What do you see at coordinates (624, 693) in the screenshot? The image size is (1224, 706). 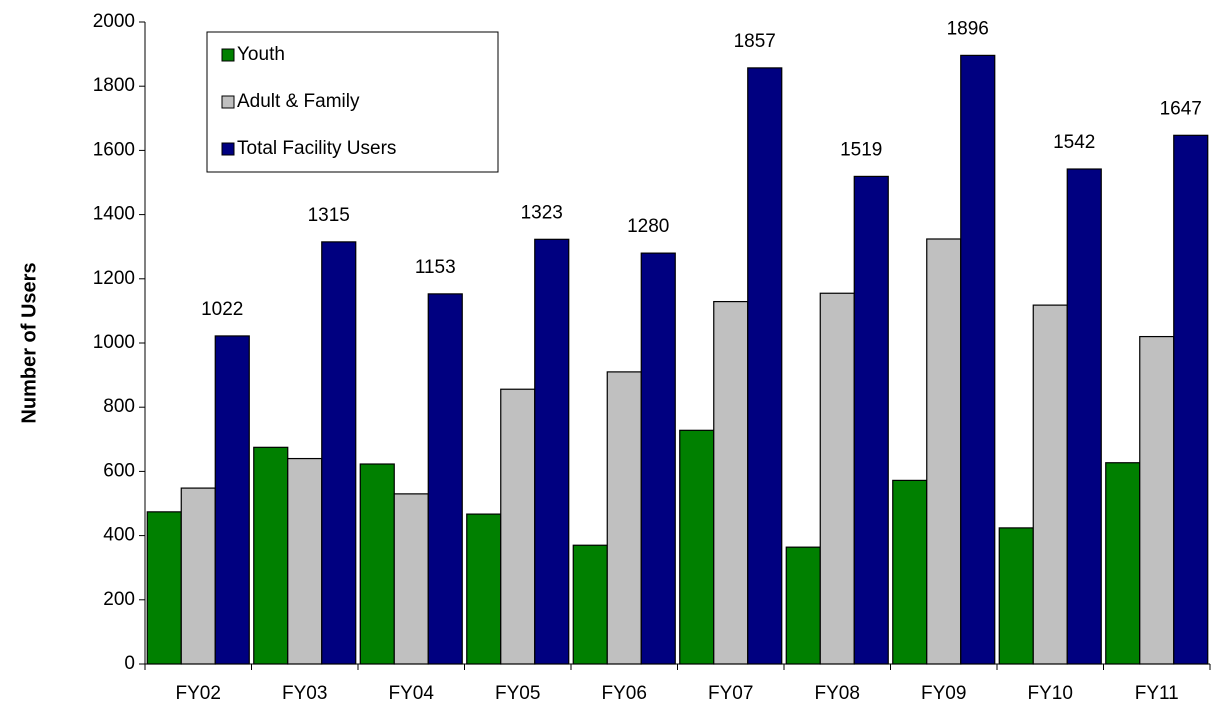 I see `x-tick-label: FY06` at bounding box center [624, 693].